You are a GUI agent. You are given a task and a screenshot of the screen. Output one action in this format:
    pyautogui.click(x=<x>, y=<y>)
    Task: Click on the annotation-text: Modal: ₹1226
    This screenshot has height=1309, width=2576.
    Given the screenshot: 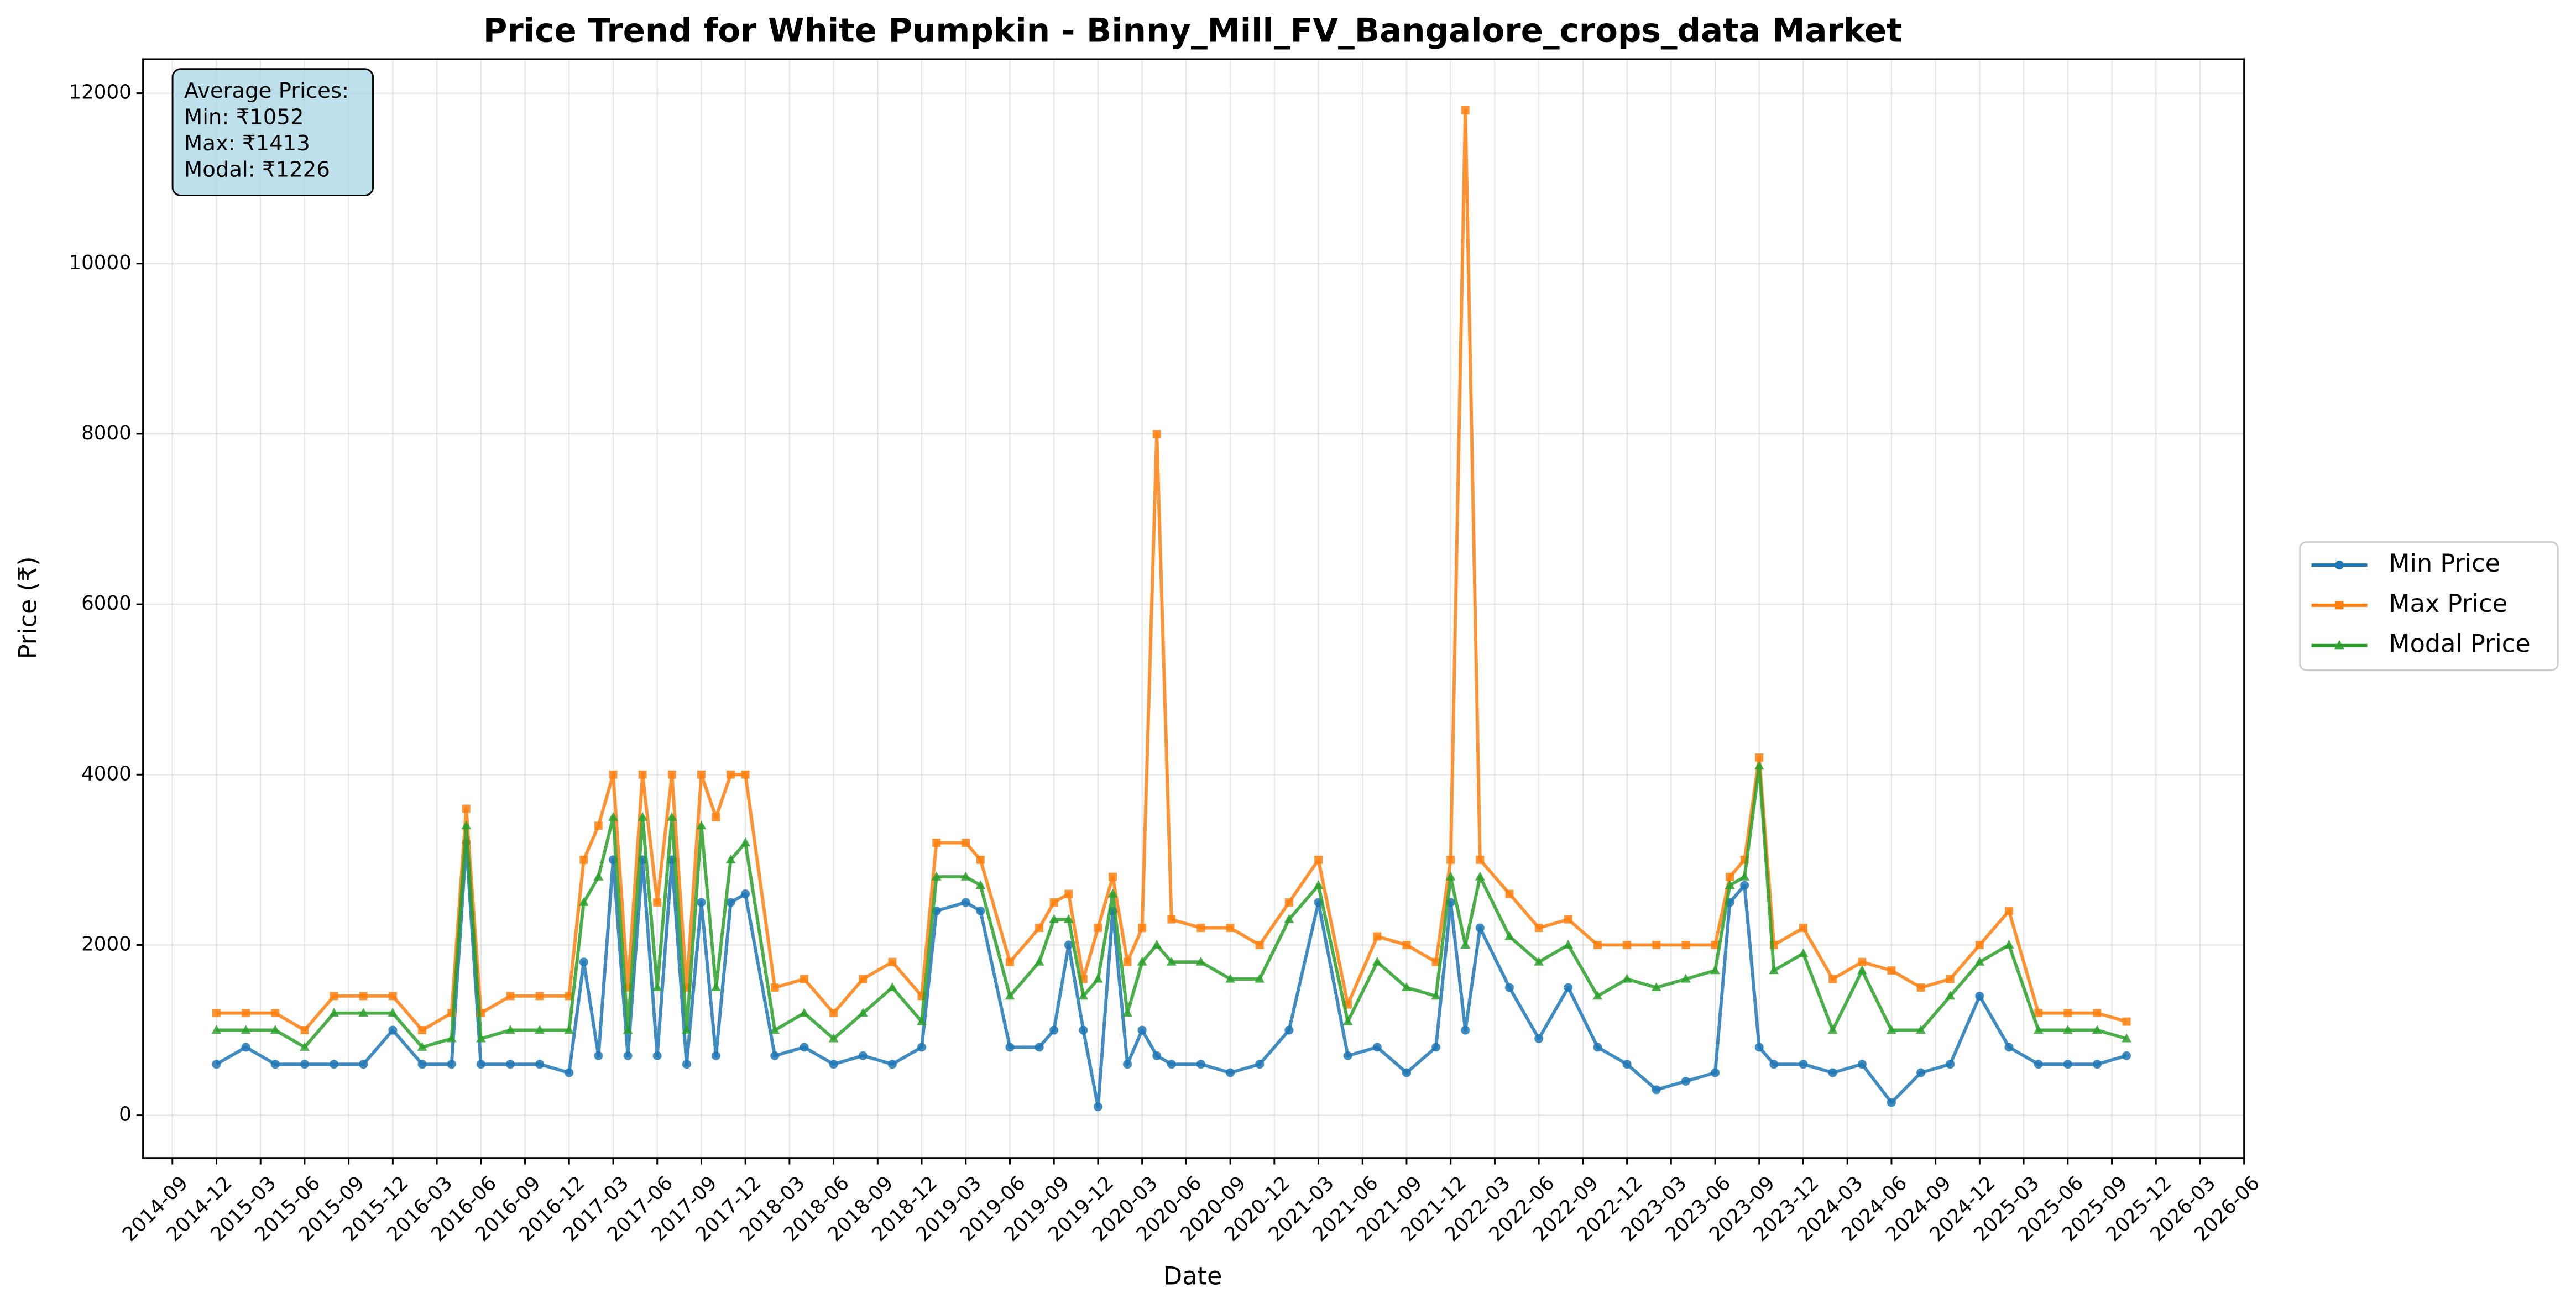 What is the action you would take?
    pyautogui.click(x=257, y=170)
    